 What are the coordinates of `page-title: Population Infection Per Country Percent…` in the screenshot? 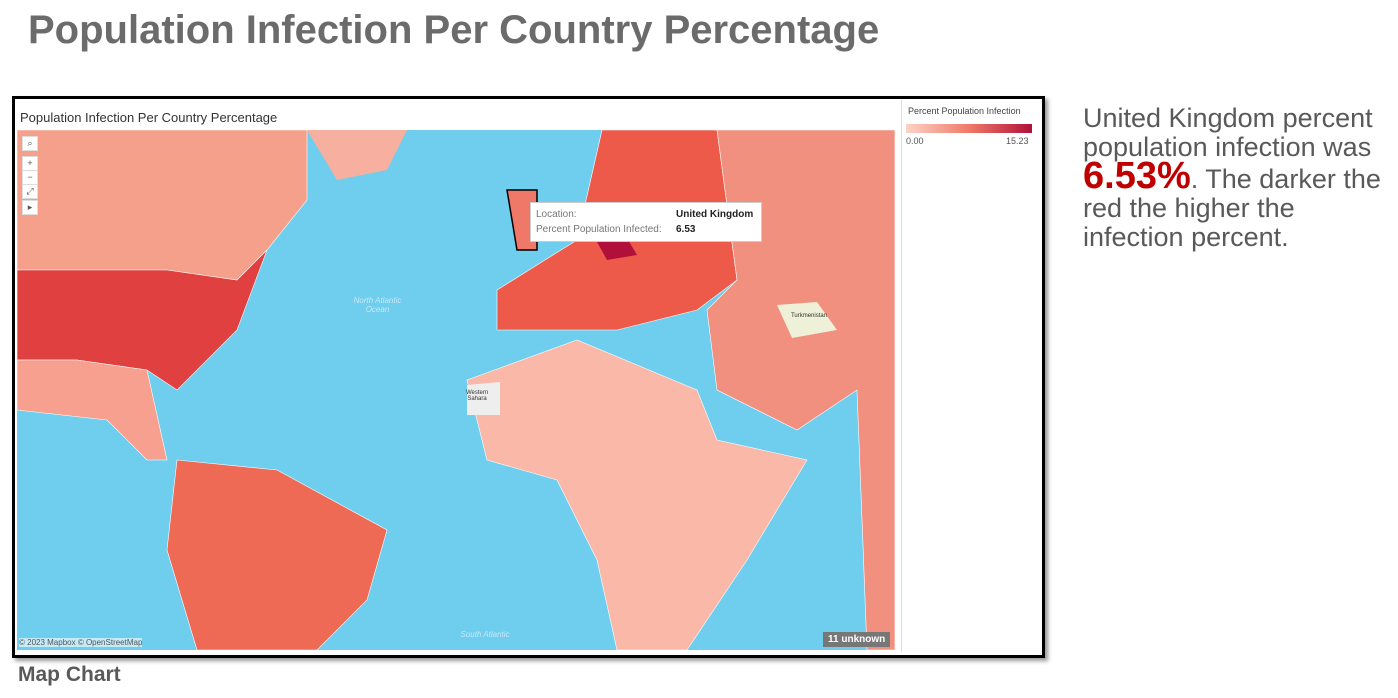 It's located at (454, 30).